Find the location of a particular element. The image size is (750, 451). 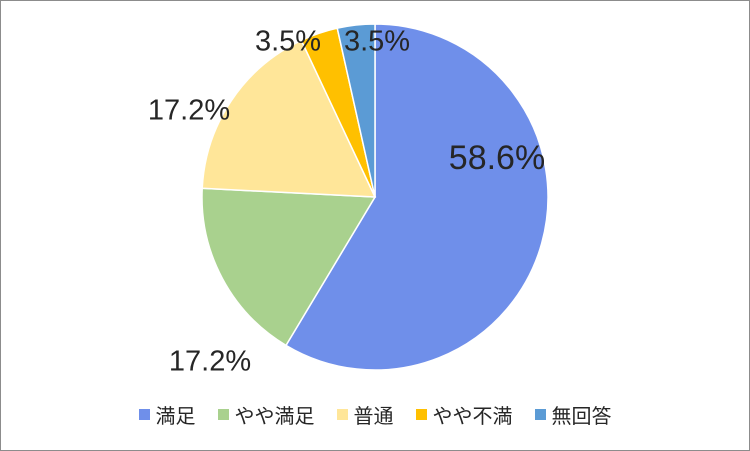

data-label-3: 17.2% is located at coordinates (189, 111).